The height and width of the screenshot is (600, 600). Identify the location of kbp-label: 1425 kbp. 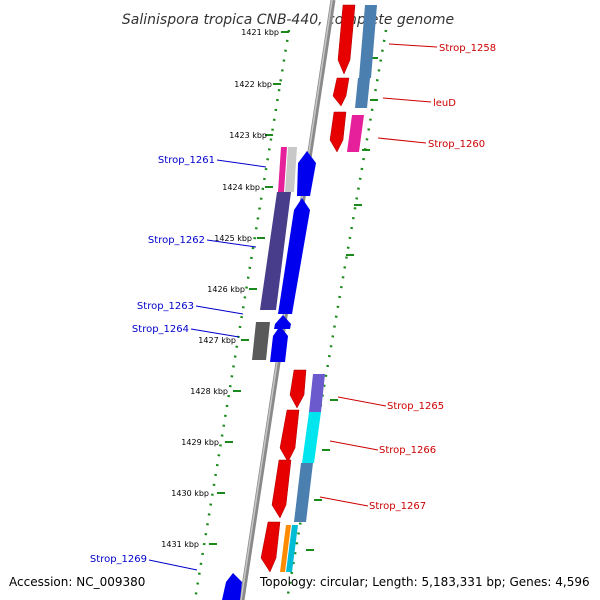
(233, 238).